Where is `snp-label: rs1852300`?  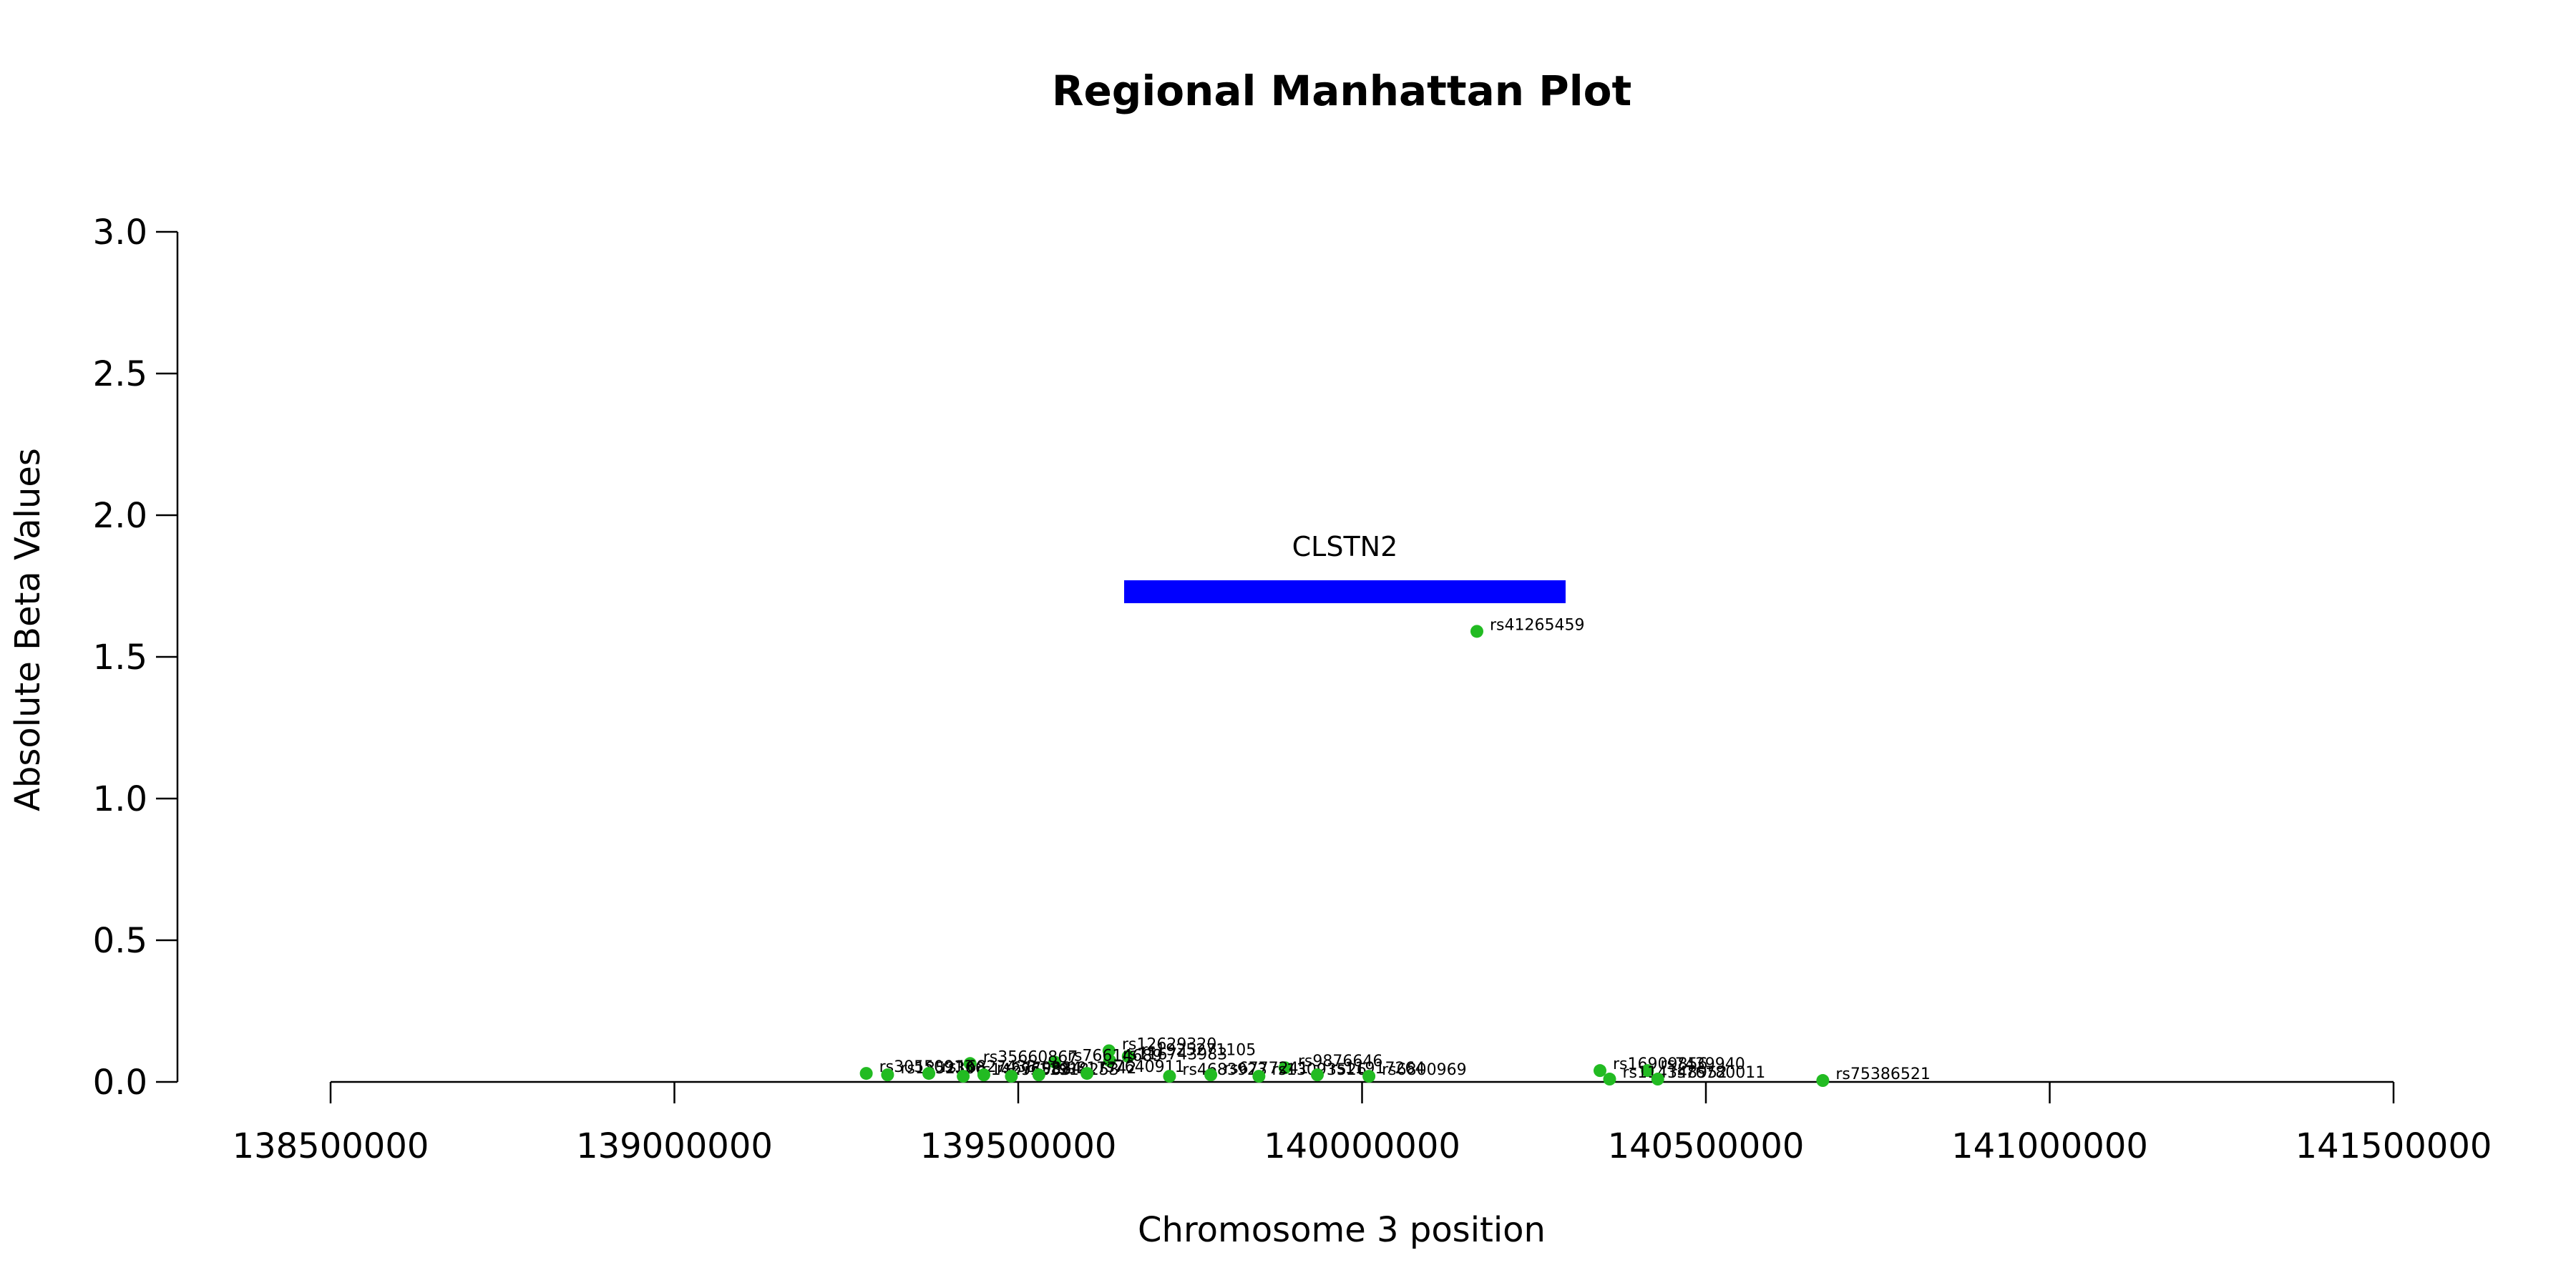 snp-label: rs1852300 is located at coordinates (942, 1069).